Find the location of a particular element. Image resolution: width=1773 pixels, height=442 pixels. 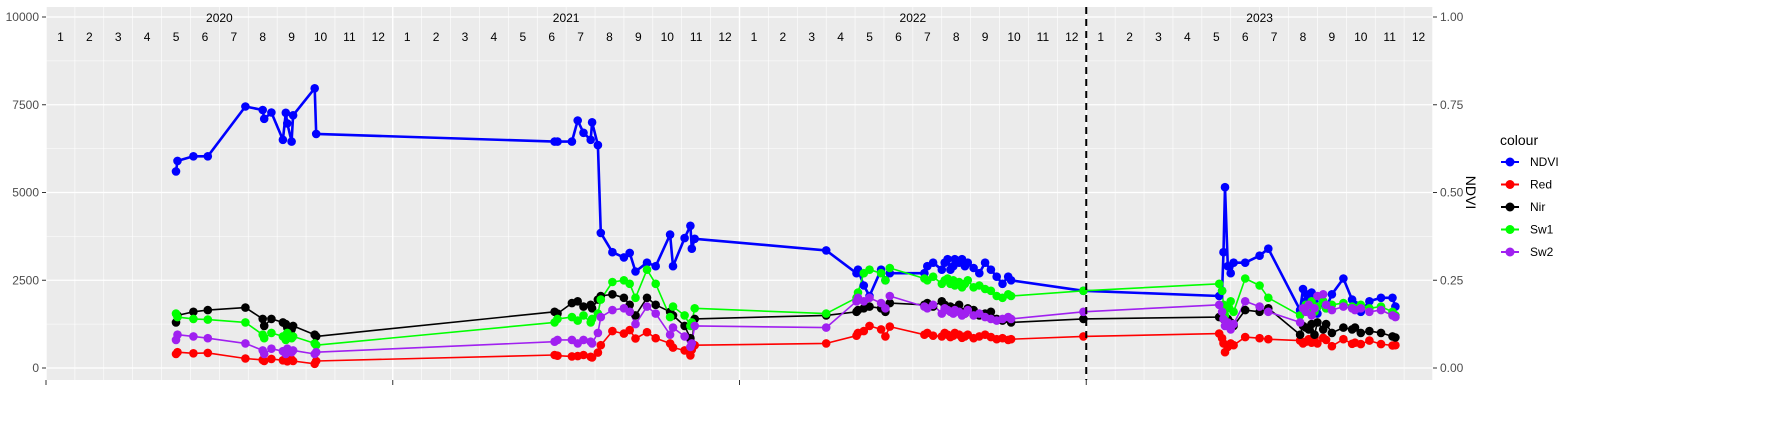

month-label: 7 is located at coordinates (927, 37).